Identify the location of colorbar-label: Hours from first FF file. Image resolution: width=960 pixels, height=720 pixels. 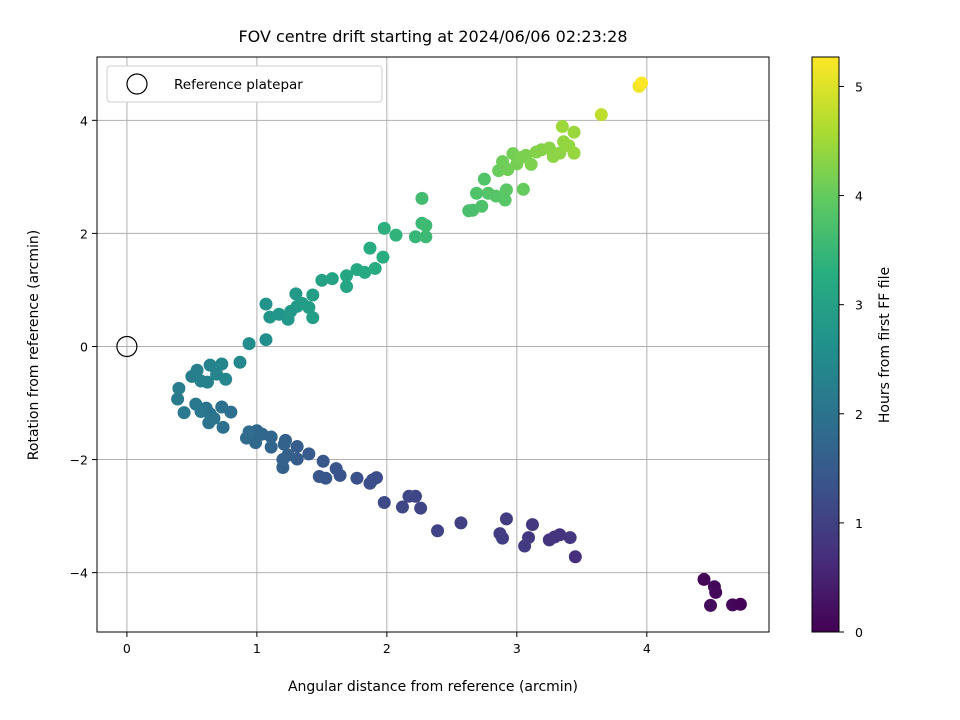
(885, 345).